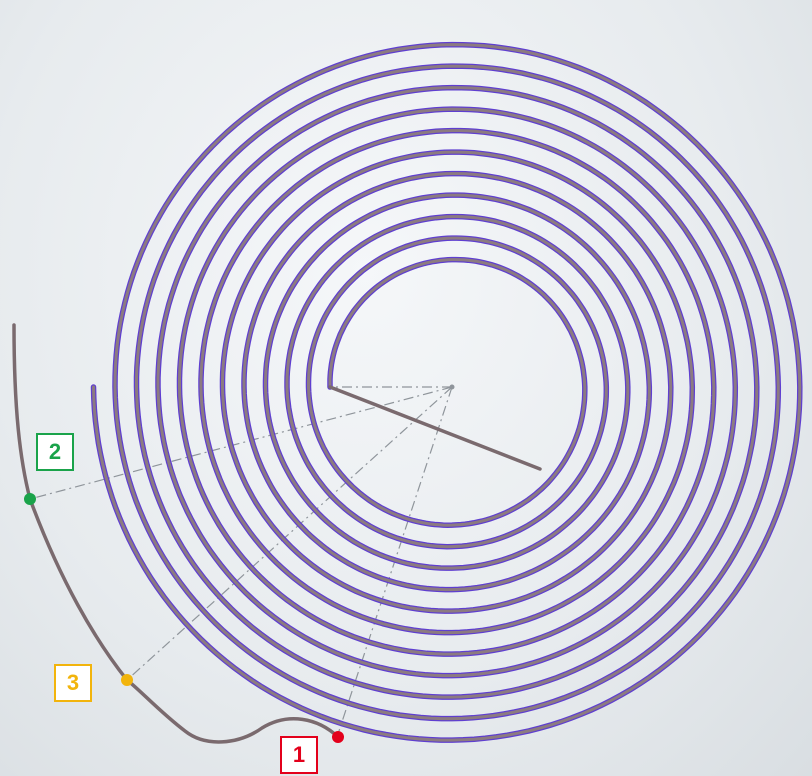 This screenshot has width=812, height=776. I want to click on callout-2: 2, so click(55, 452).